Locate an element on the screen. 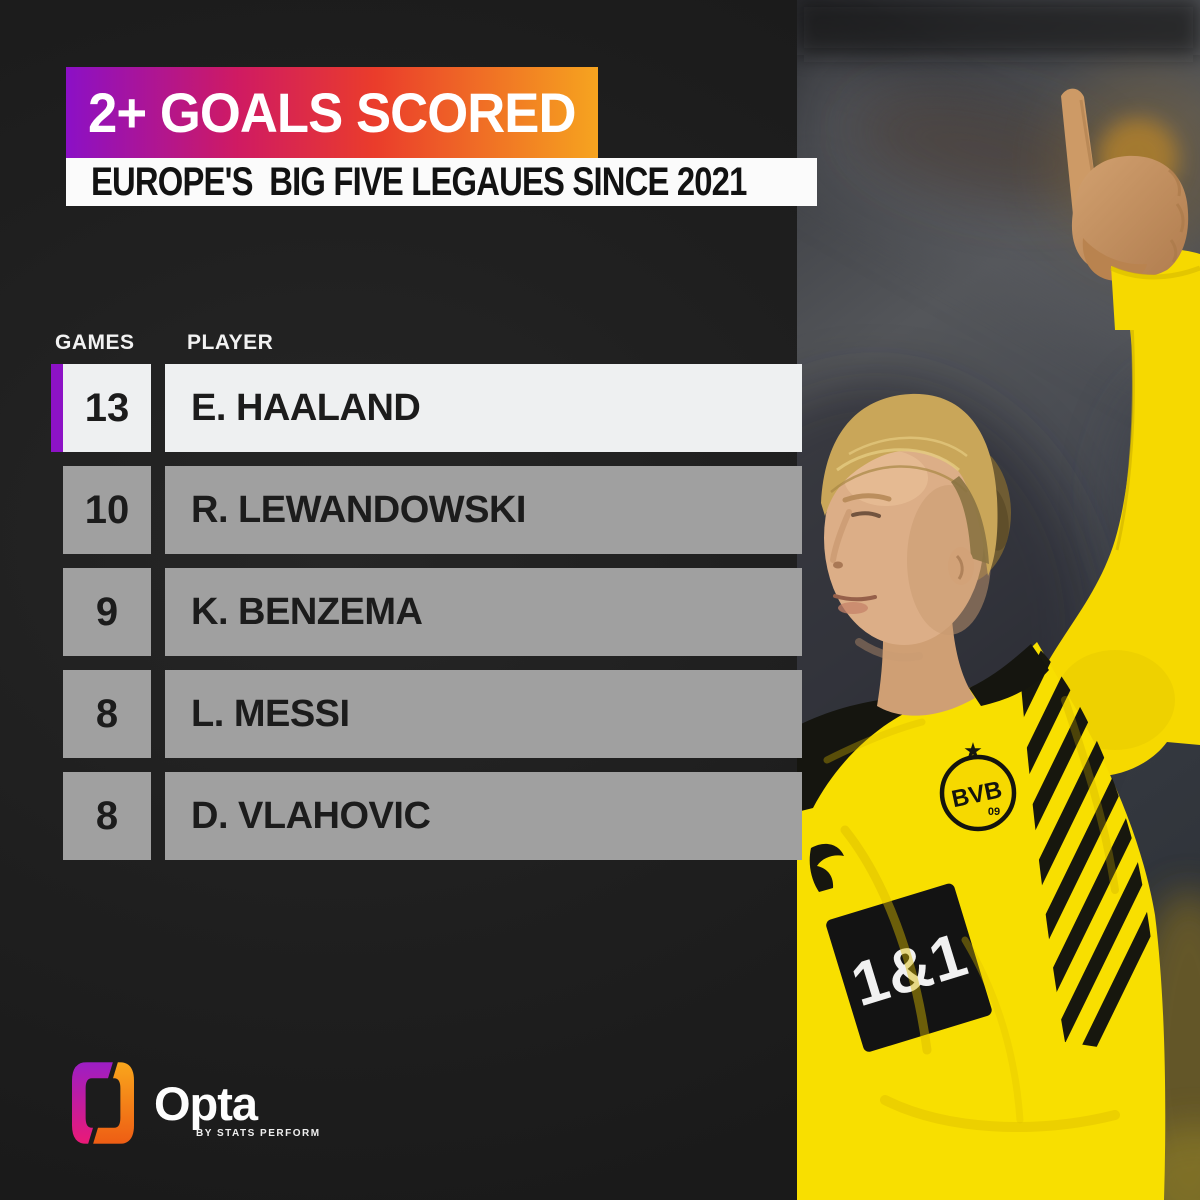 The image size is (1200, 1200). player-cell: K. BENZEMA is located at coordinates (483, 612).